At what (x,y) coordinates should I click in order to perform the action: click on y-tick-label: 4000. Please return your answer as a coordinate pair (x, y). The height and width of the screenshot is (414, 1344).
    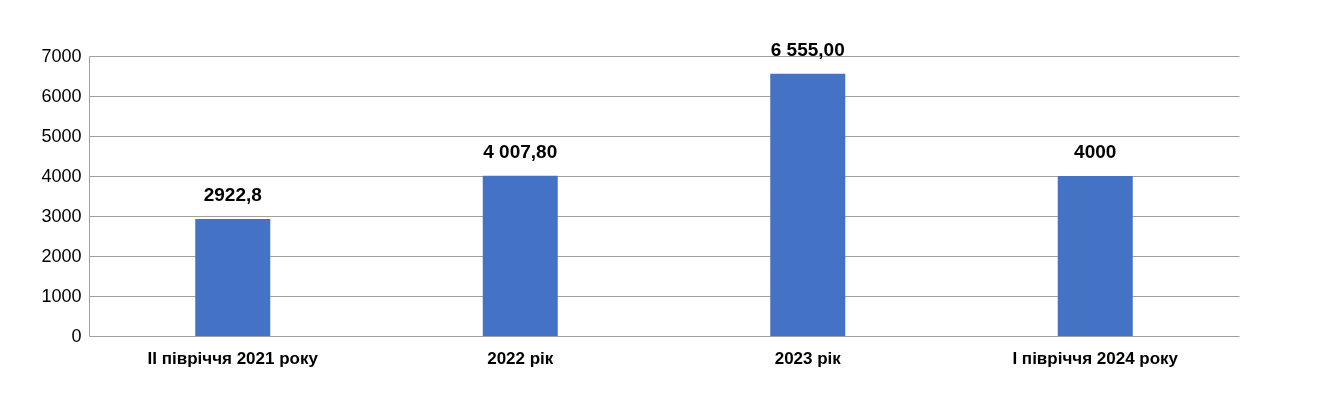
    Looking at the image, I should click on (61, 175).